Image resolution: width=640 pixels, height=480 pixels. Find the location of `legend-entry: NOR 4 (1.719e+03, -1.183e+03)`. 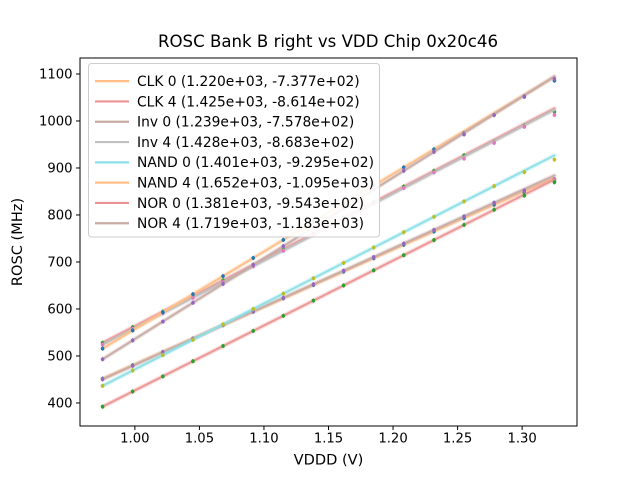

legend-entry: NOR 4 (1.719e+03, -1.183e+03) is located at coordinates (229, 224).